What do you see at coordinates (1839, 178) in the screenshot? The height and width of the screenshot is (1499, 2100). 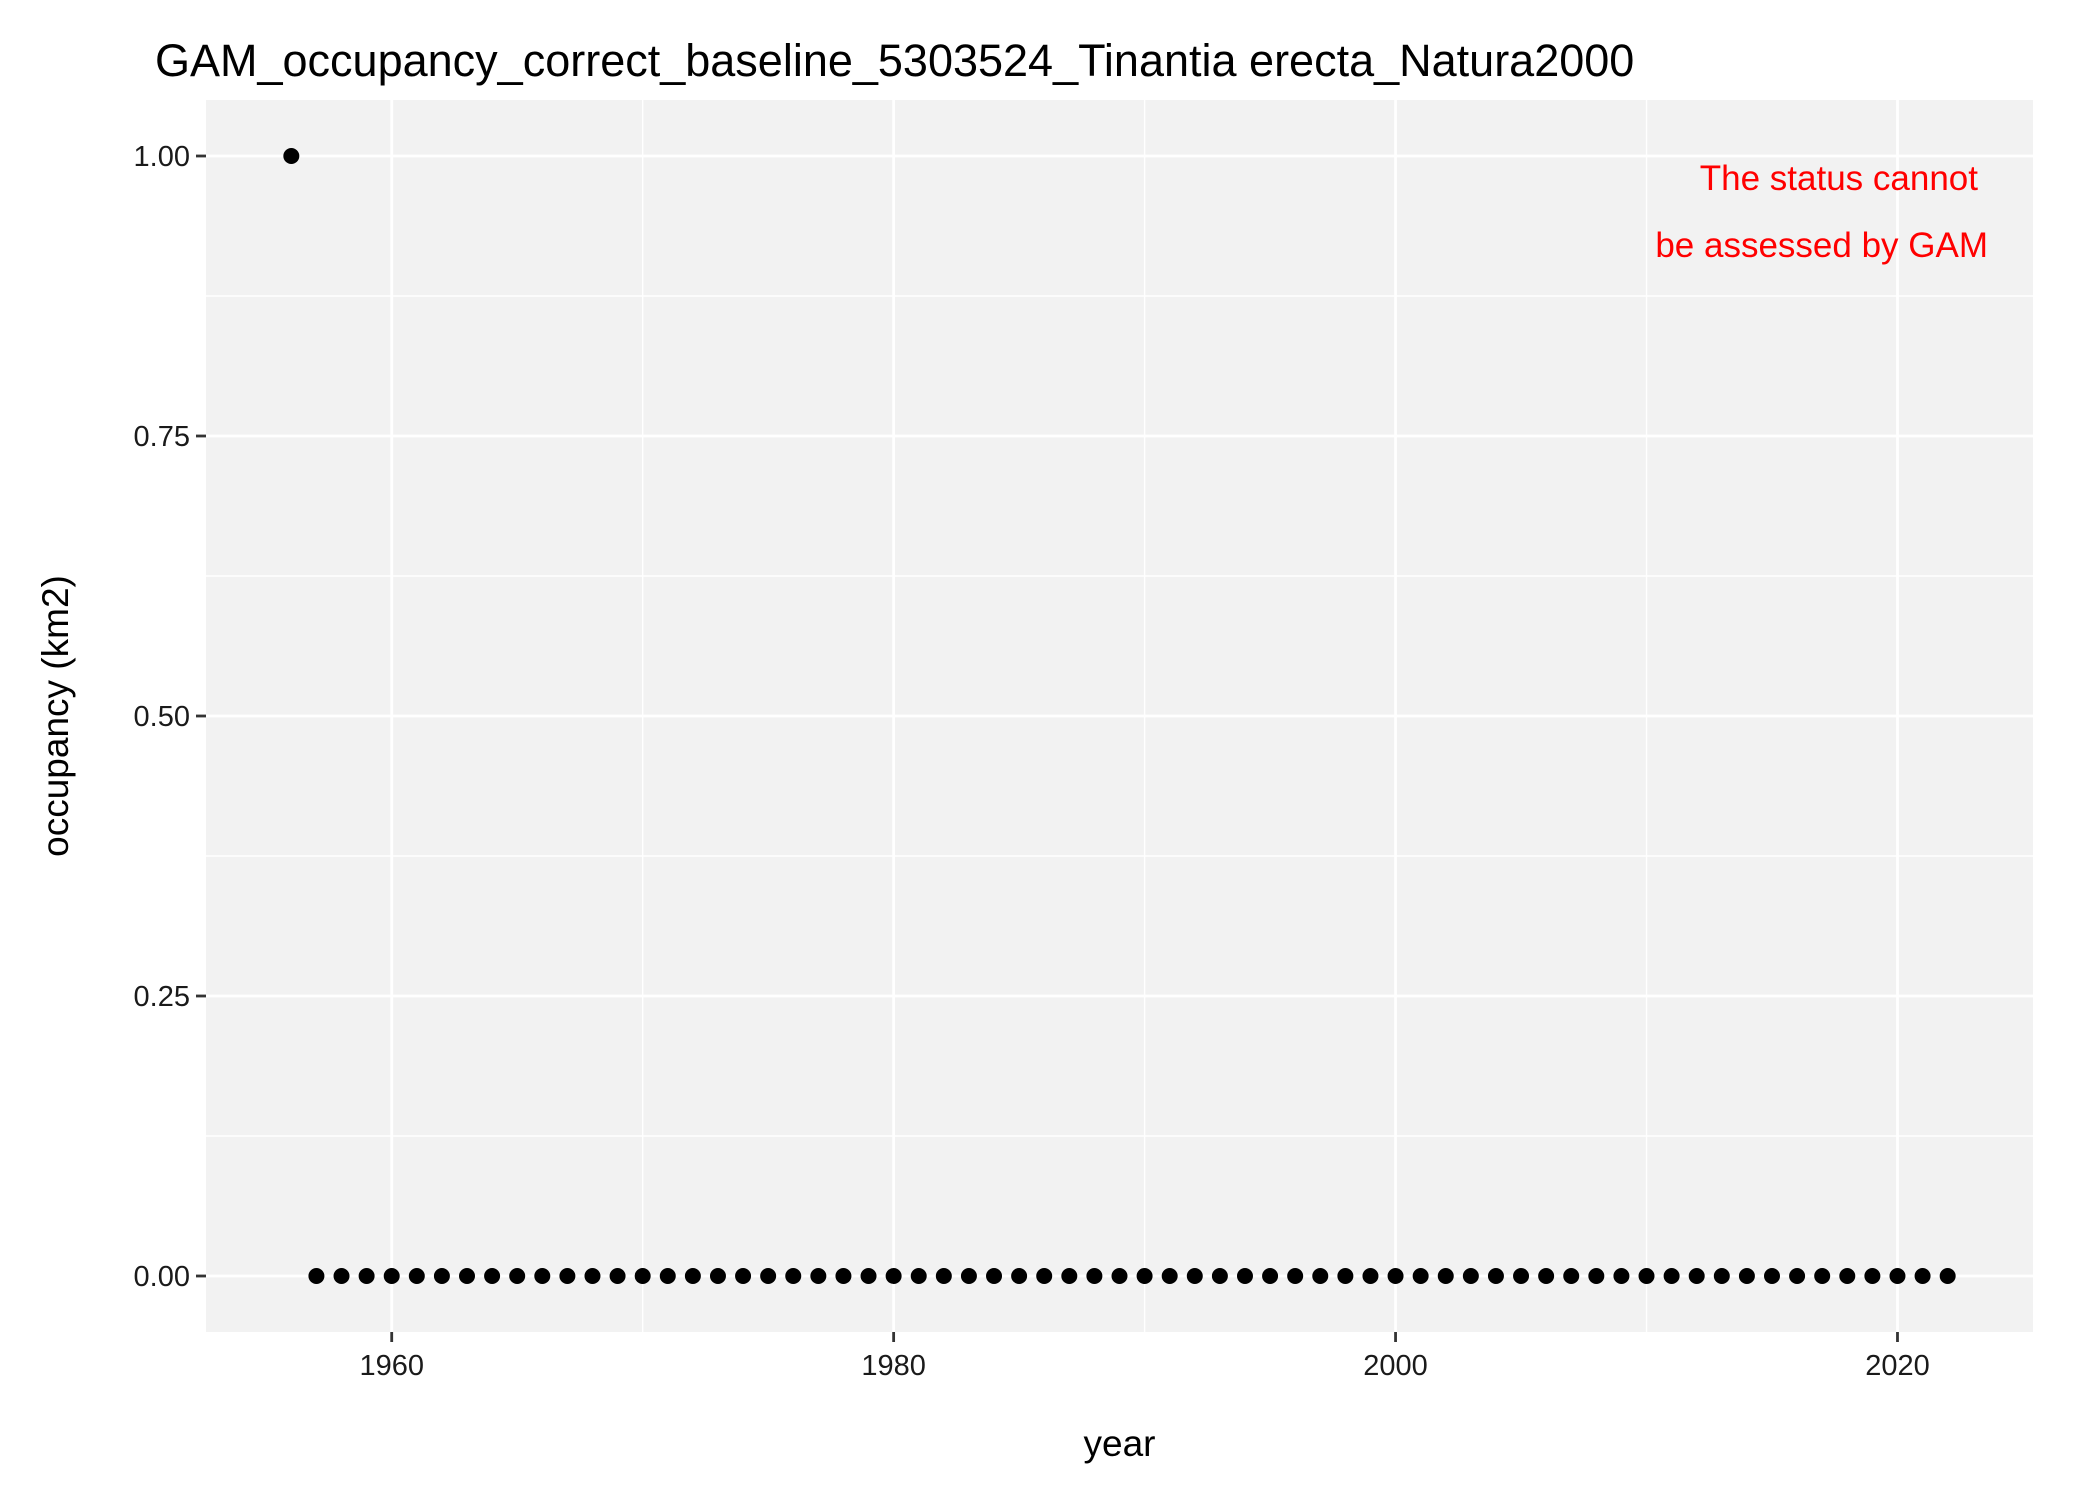 I see `annotation-line-1: The status cannot` at bounding box center [1839, 178].